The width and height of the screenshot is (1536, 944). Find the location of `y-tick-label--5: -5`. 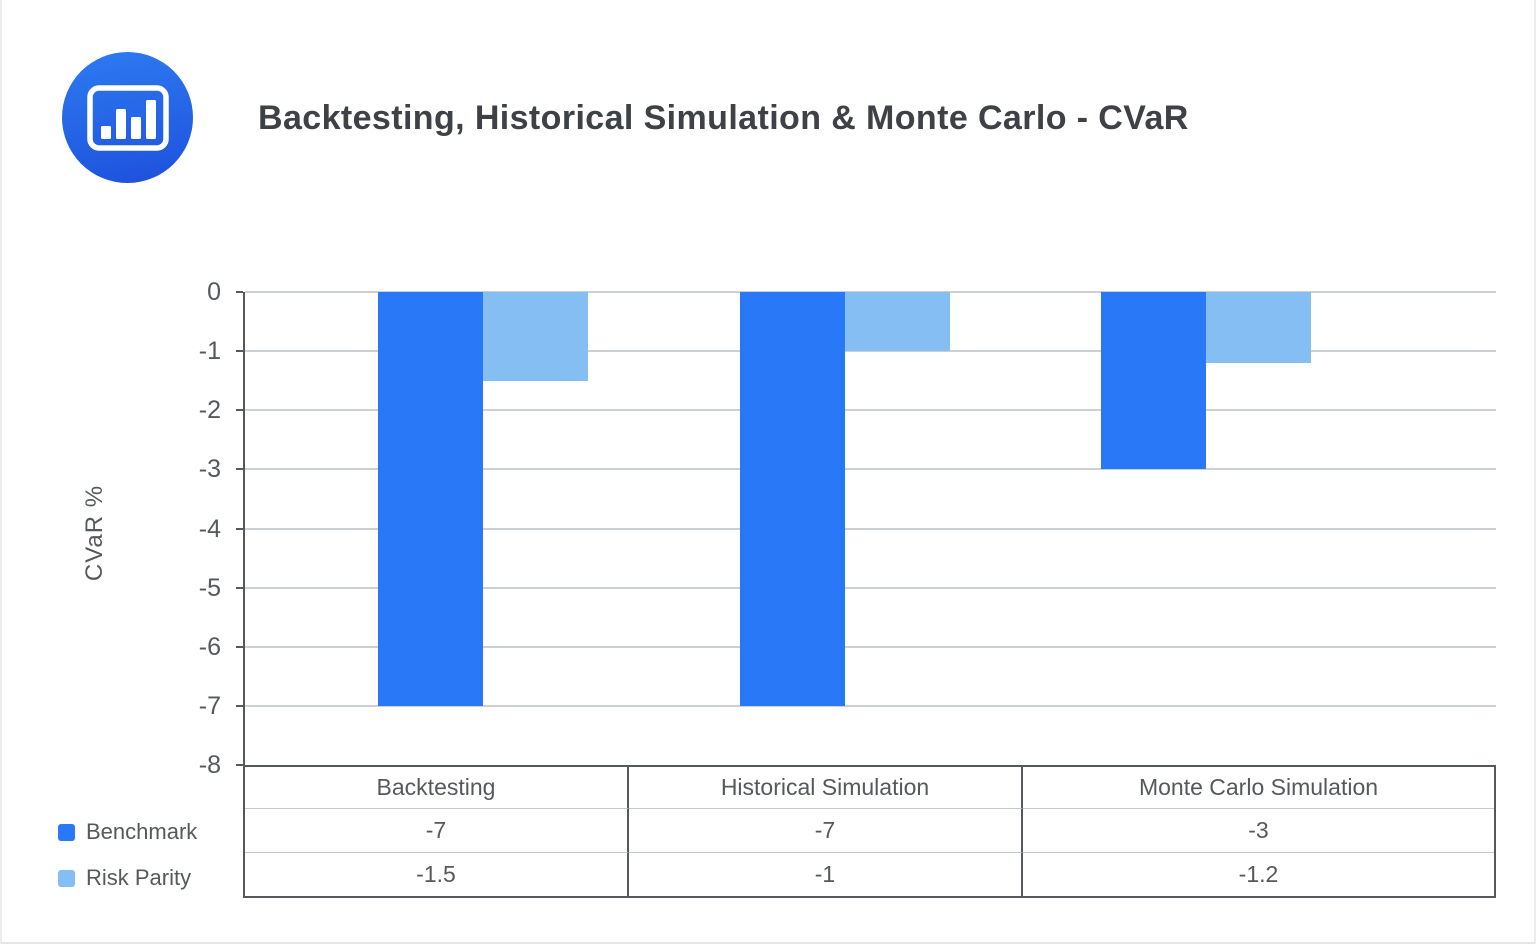

y-tick-label--5: -5 is located at coordinates (209, 587).